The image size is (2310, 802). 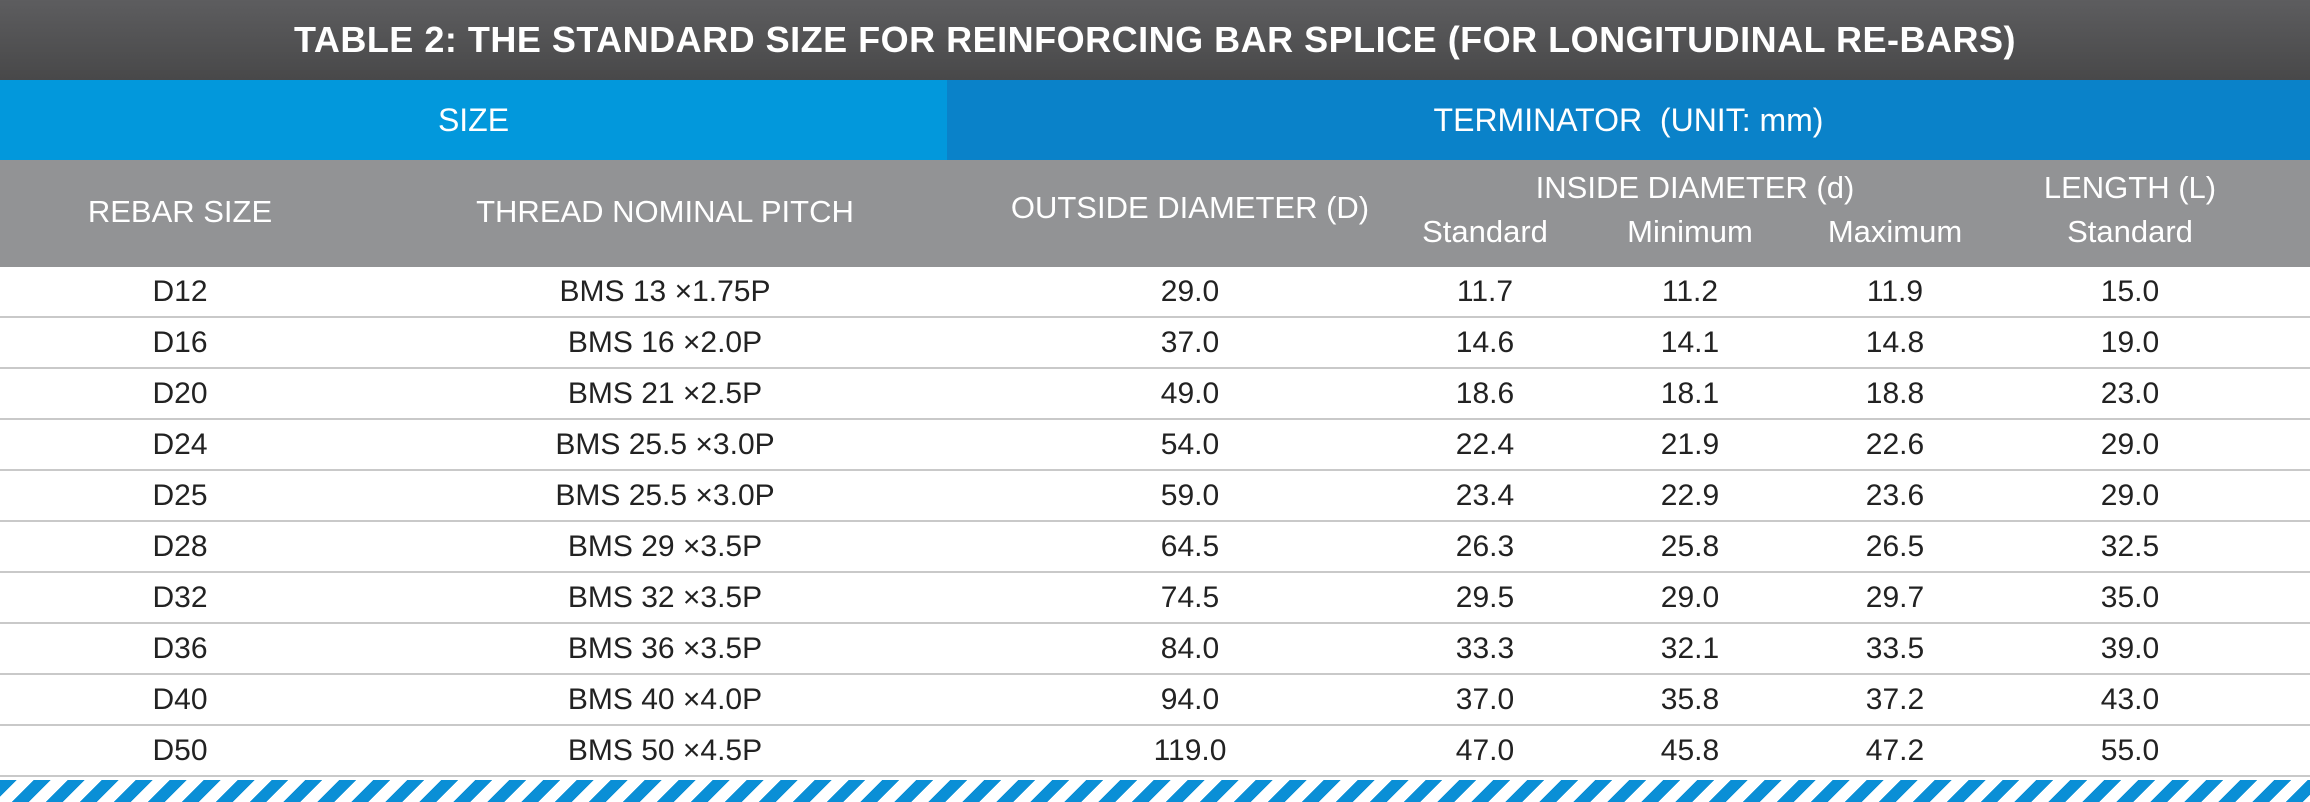 What do you see at coordinates (665, 750) in the screenshot?
I see `cell-thread-pitch: BMS 50 ×4.5P` at bounding box center [665, 750].